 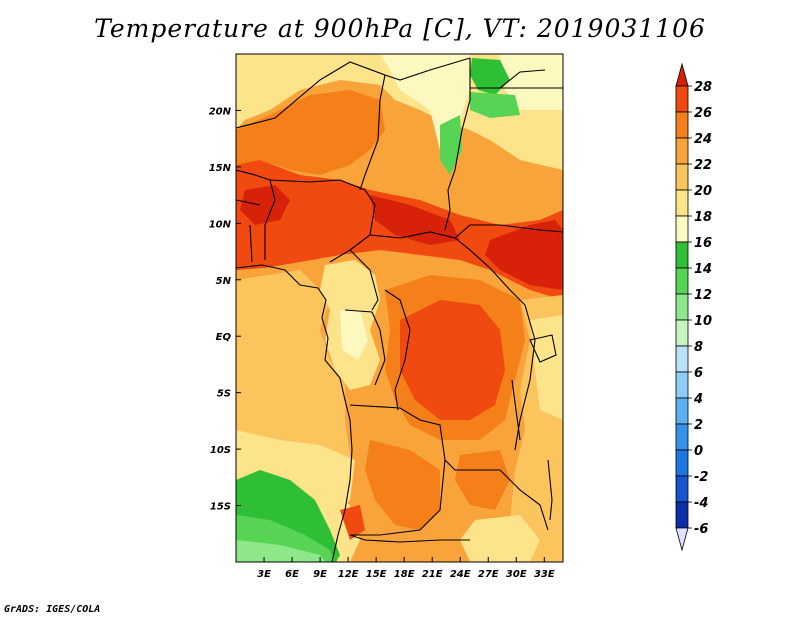 I want to click on lat-tick-label: 10S, so click(x=220, y=450).